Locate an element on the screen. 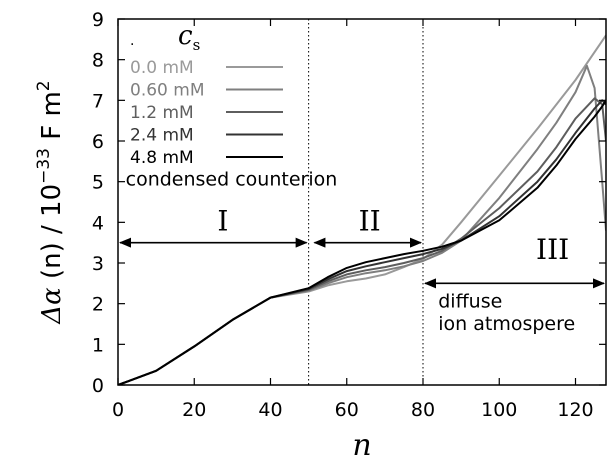 The height and width of the screenshot is (462, 615). y-tick-label: 5 is located at coordinates (98, 183).